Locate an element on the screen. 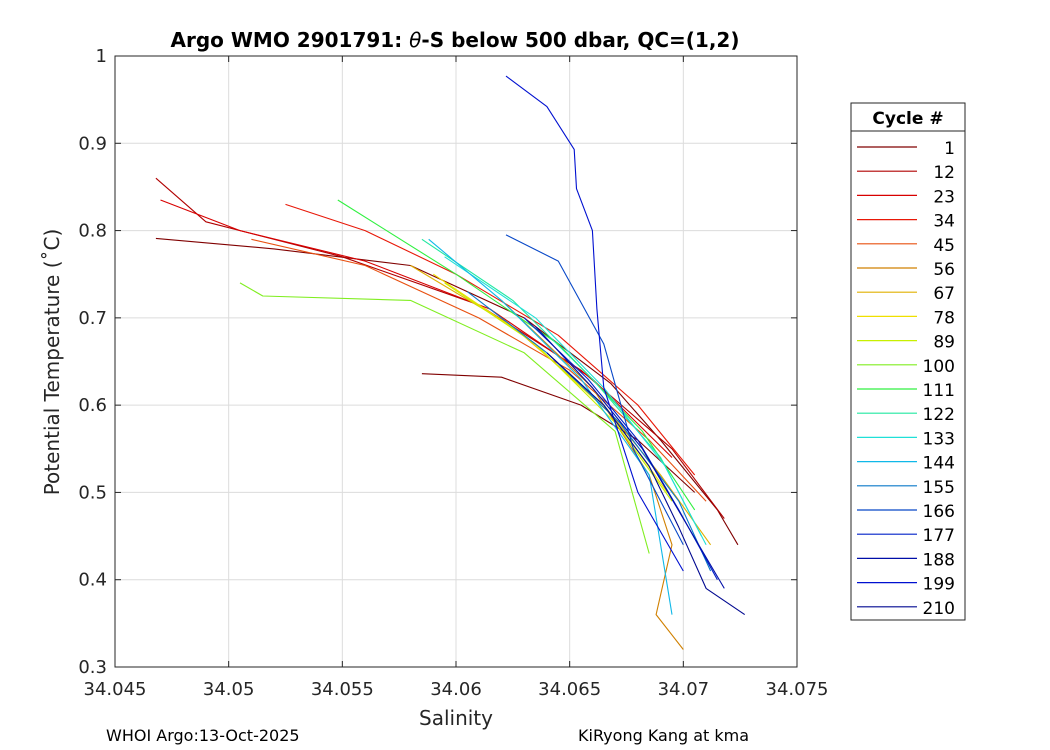  y-tick-label: 0.4 is located at coordinates (92, 580).